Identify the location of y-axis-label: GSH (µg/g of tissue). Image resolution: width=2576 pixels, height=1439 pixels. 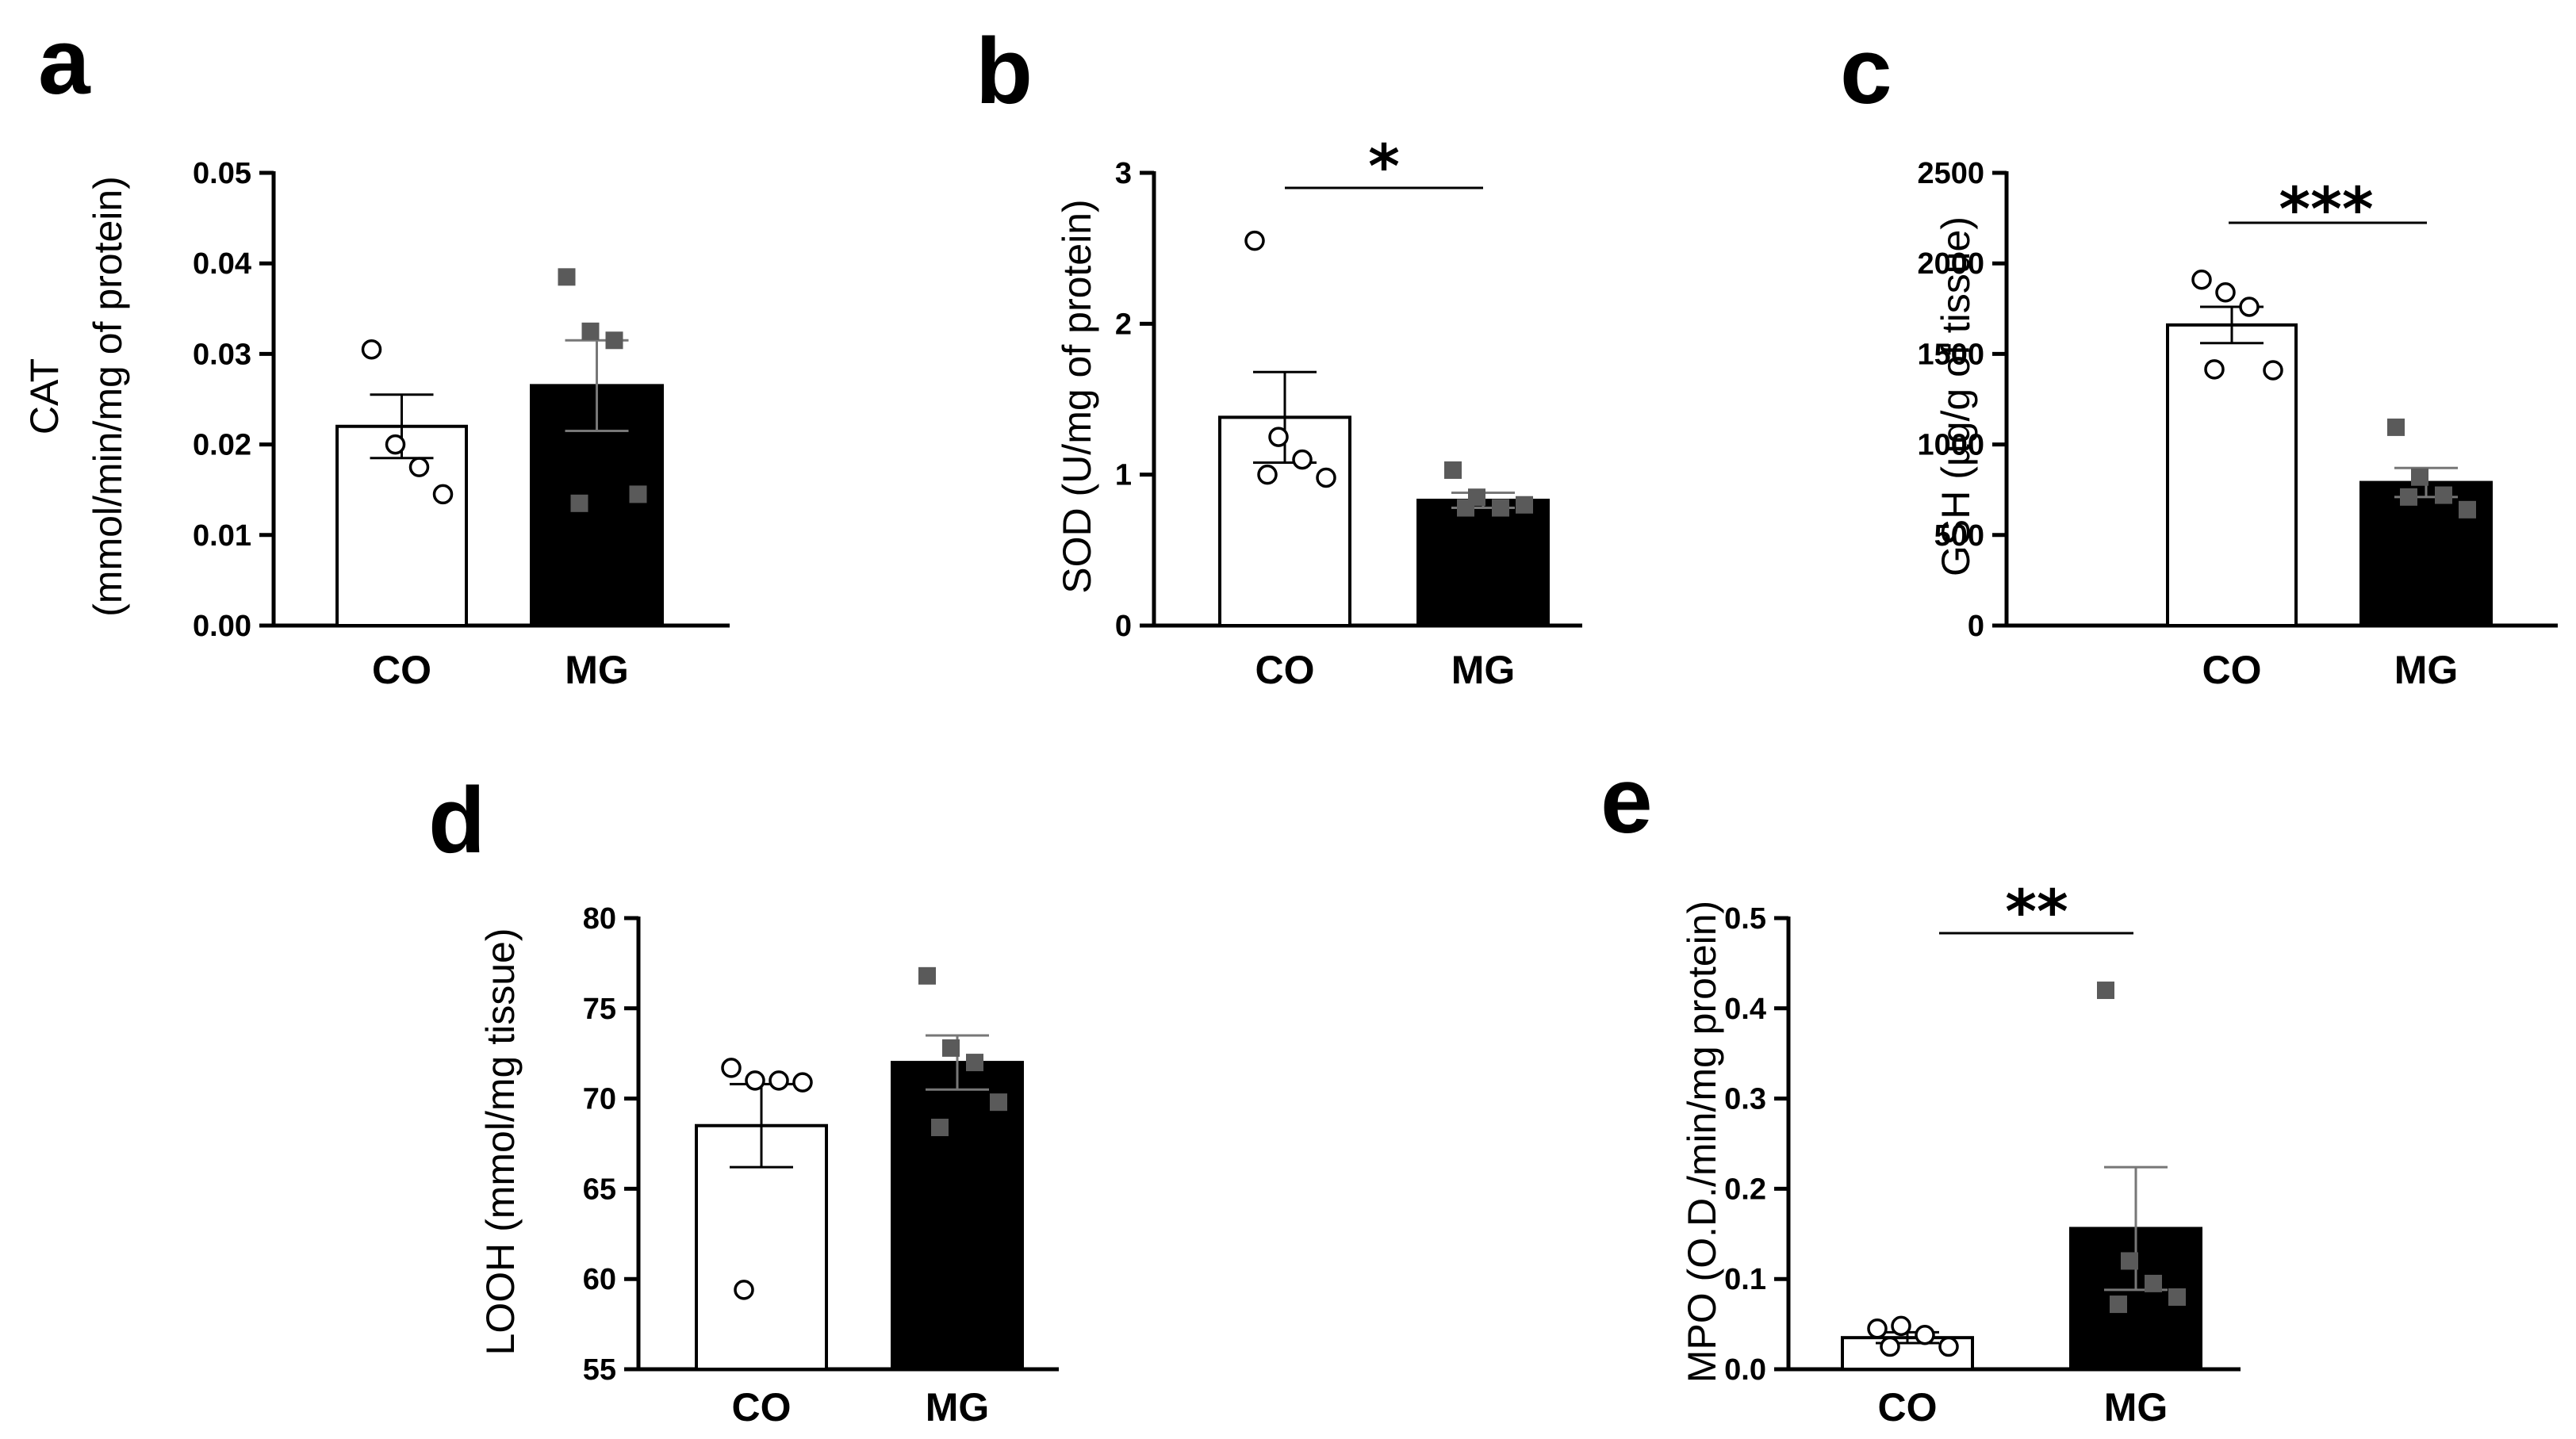
(1956, 396).